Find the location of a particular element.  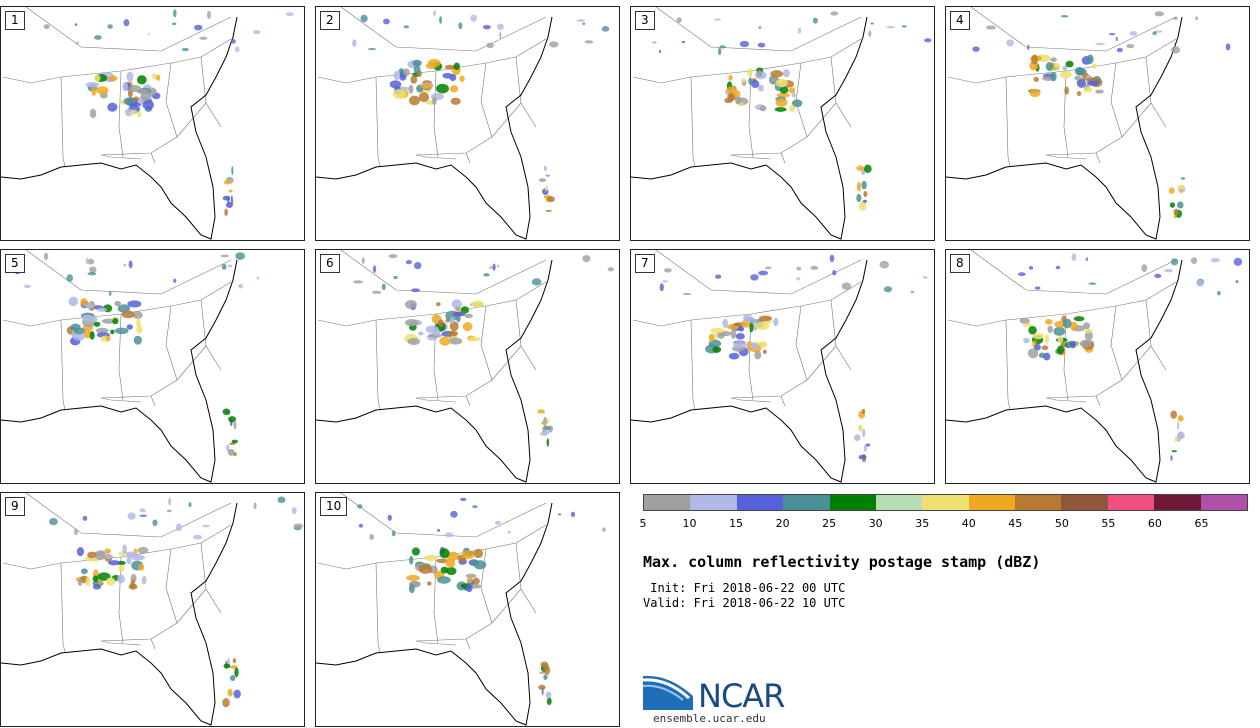

ensemble-member-panel-1: 1 is located at coordinates (152, 123).